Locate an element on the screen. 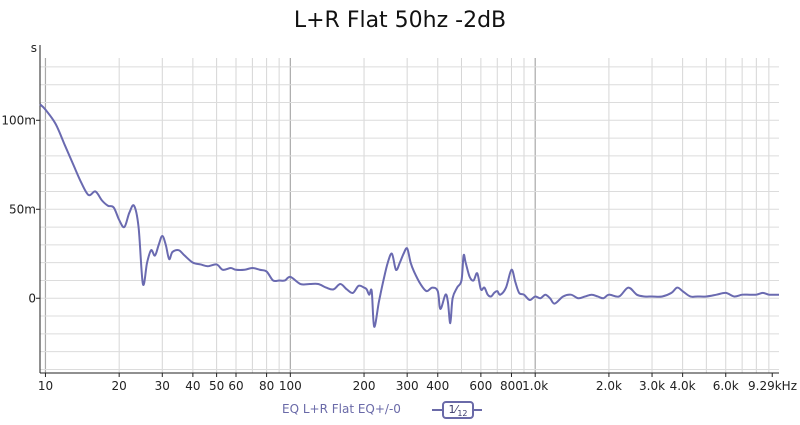  chart-title: L+R Flat 50hz -2dB is located at coordinates (400, 20).